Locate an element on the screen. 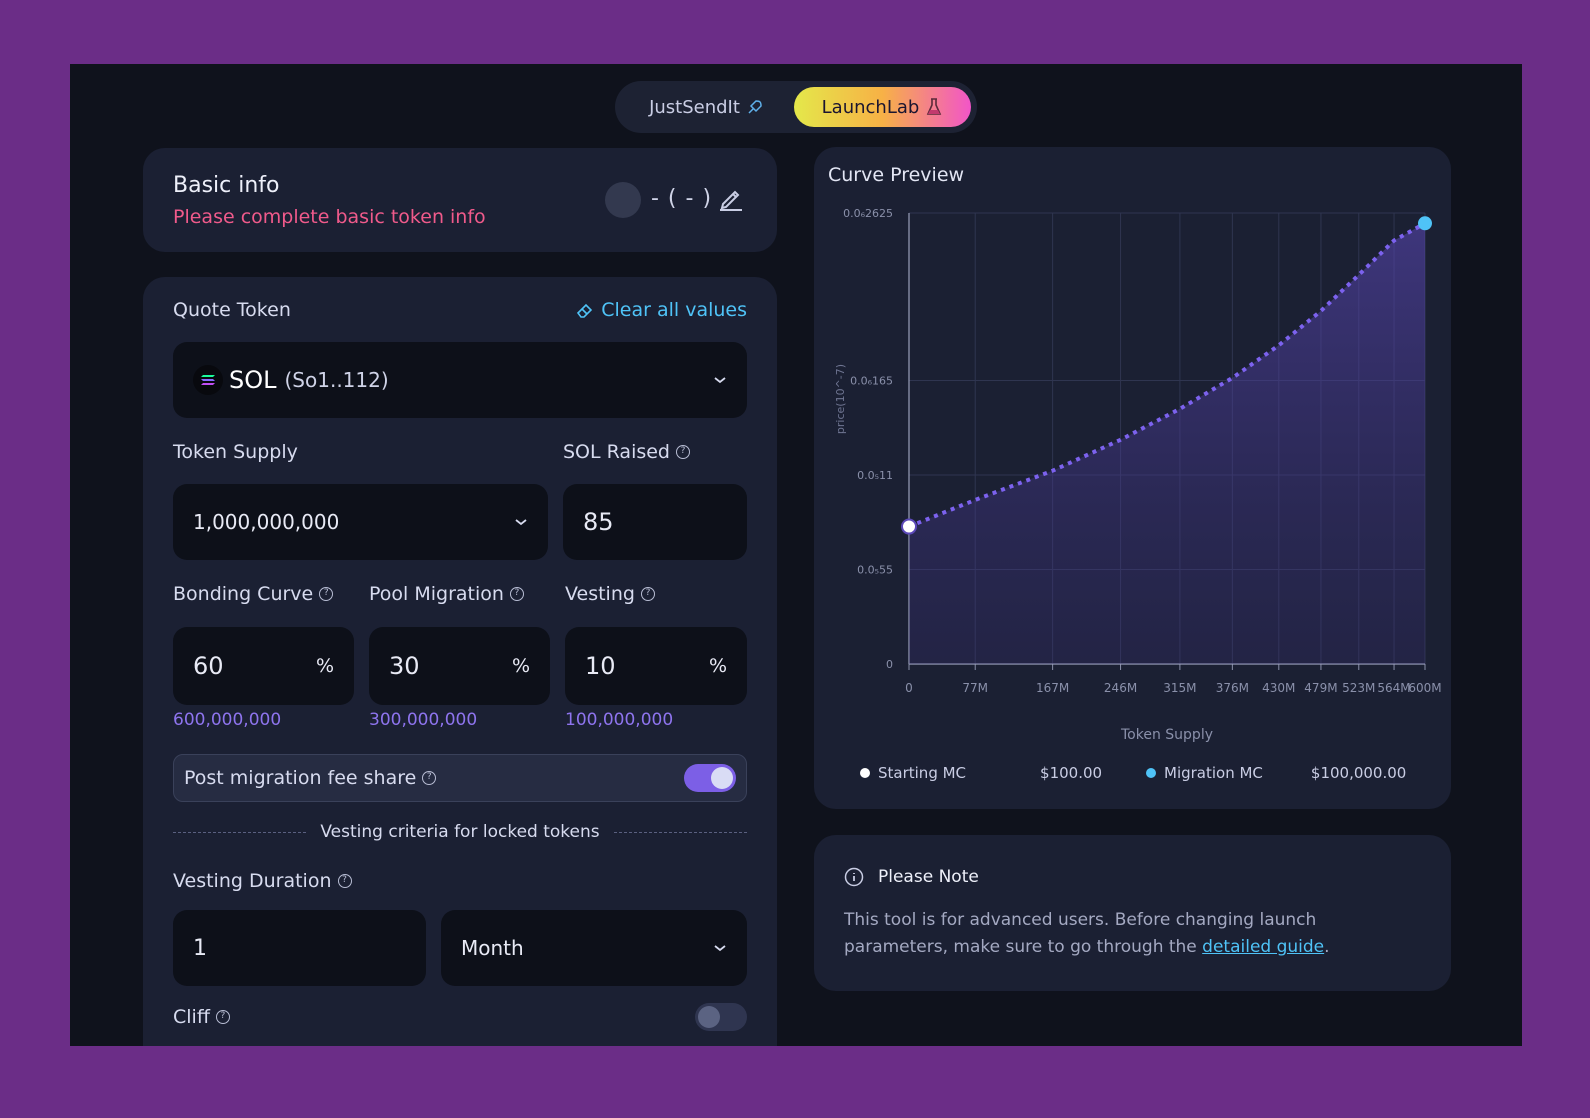 The height and width of the screenshot is (1118, 1590). token-supply-select: 1,000,000,000 is located at coordinates (360, 522).